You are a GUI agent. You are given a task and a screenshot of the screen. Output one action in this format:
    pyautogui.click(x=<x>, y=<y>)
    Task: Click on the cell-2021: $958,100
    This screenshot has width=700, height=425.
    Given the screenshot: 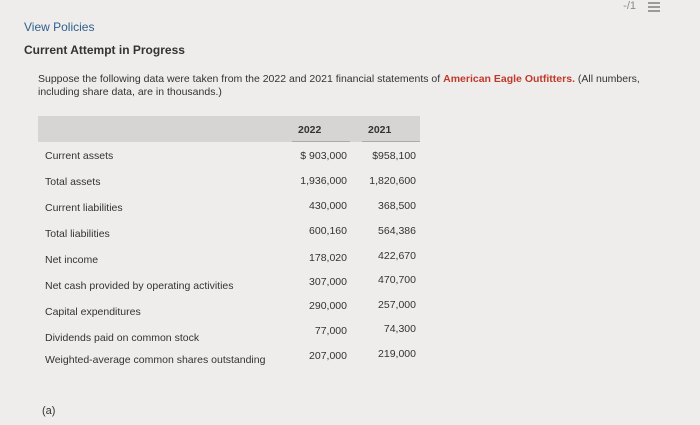 What is the action you would take?
    pyautogui.click(x=394, y=156)
    